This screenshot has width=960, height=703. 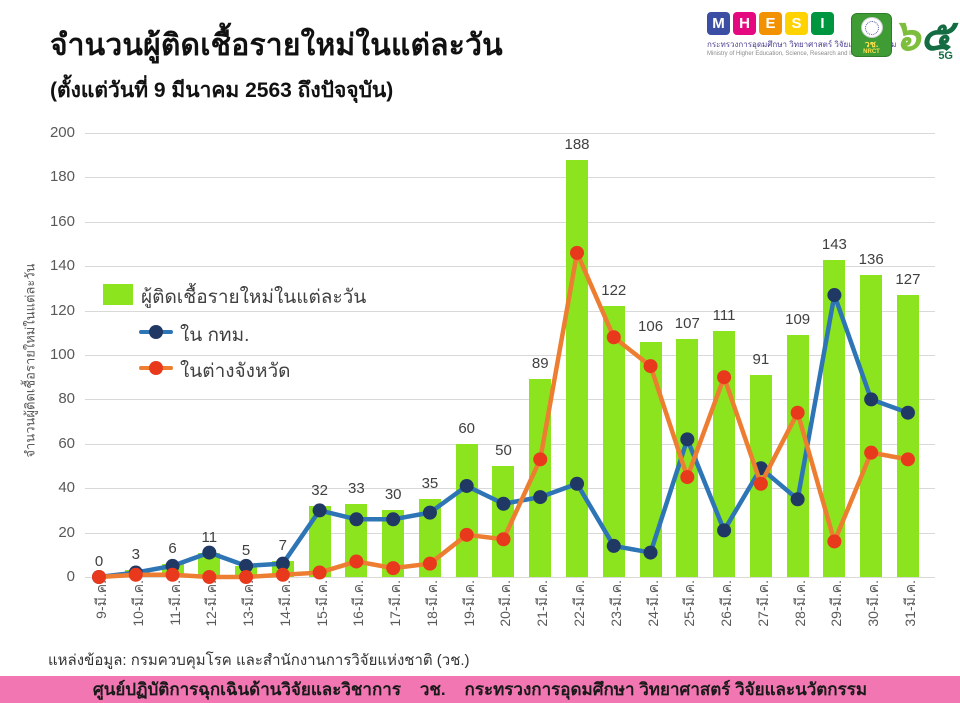 I want to click on y-axis-tick: 80, so click(x=66, y=399).